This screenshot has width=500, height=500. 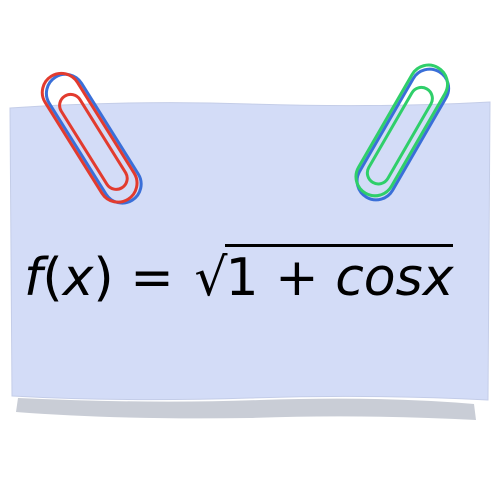 What do you see at coordinates (394, 278) in the screenshot?
I see `cos-term: cosx` at bounding box center [394, 278].